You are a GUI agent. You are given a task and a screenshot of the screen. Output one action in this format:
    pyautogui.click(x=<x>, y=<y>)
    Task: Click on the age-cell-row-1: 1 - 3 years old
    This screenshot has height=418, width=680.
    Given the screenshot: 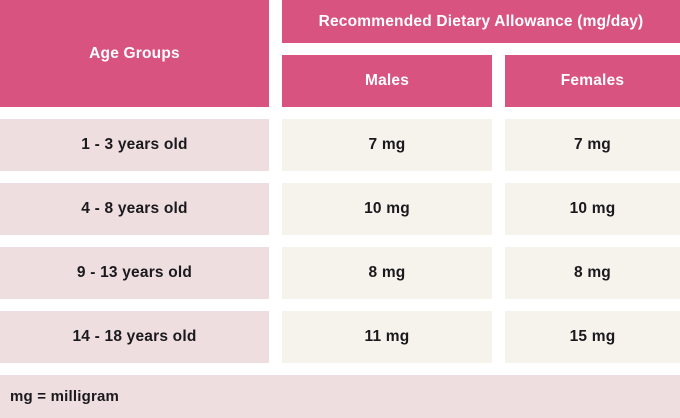 What is the action you would take?
    pyautogui.click(x=134, y=145)
    